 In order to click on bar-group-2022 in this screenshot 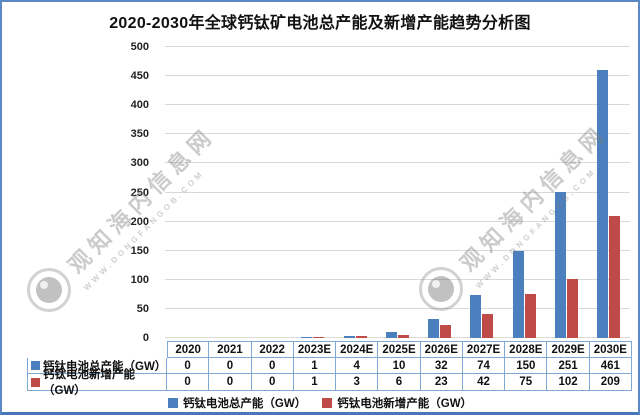, I will do `click(271, 192)`.